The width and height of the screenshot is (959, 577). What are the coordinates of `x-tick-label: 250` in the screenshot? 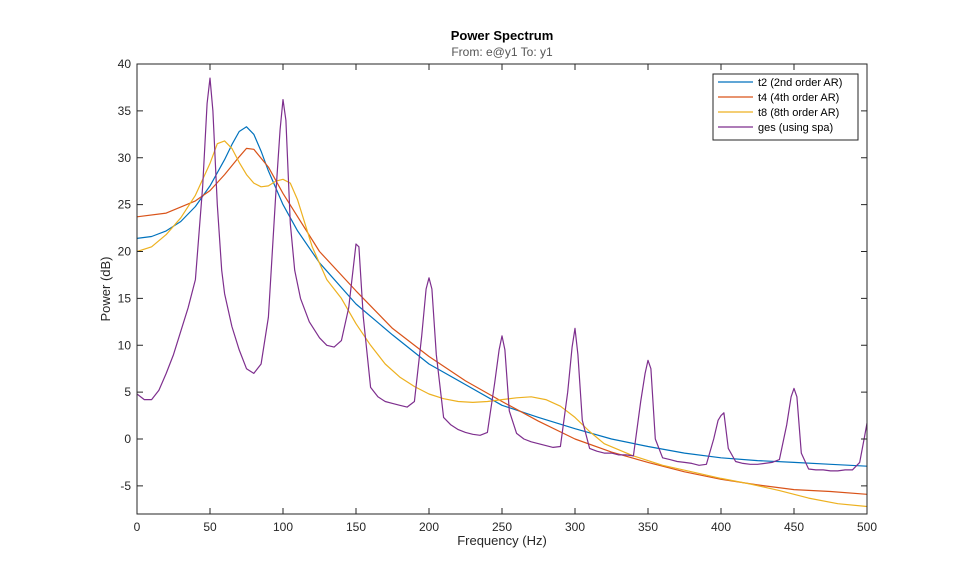 It's located at (502, 527).